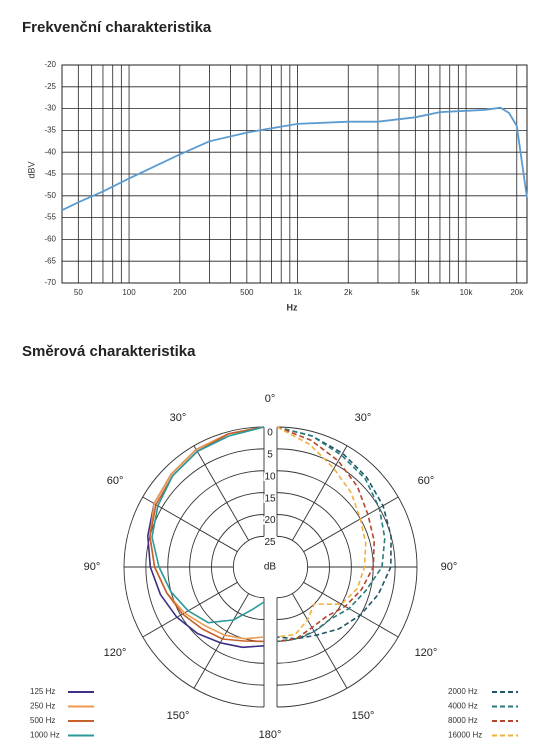 This screenshot has width=545, height=752. I want to click on legend-label: 500 Hz, so click(42, 720).